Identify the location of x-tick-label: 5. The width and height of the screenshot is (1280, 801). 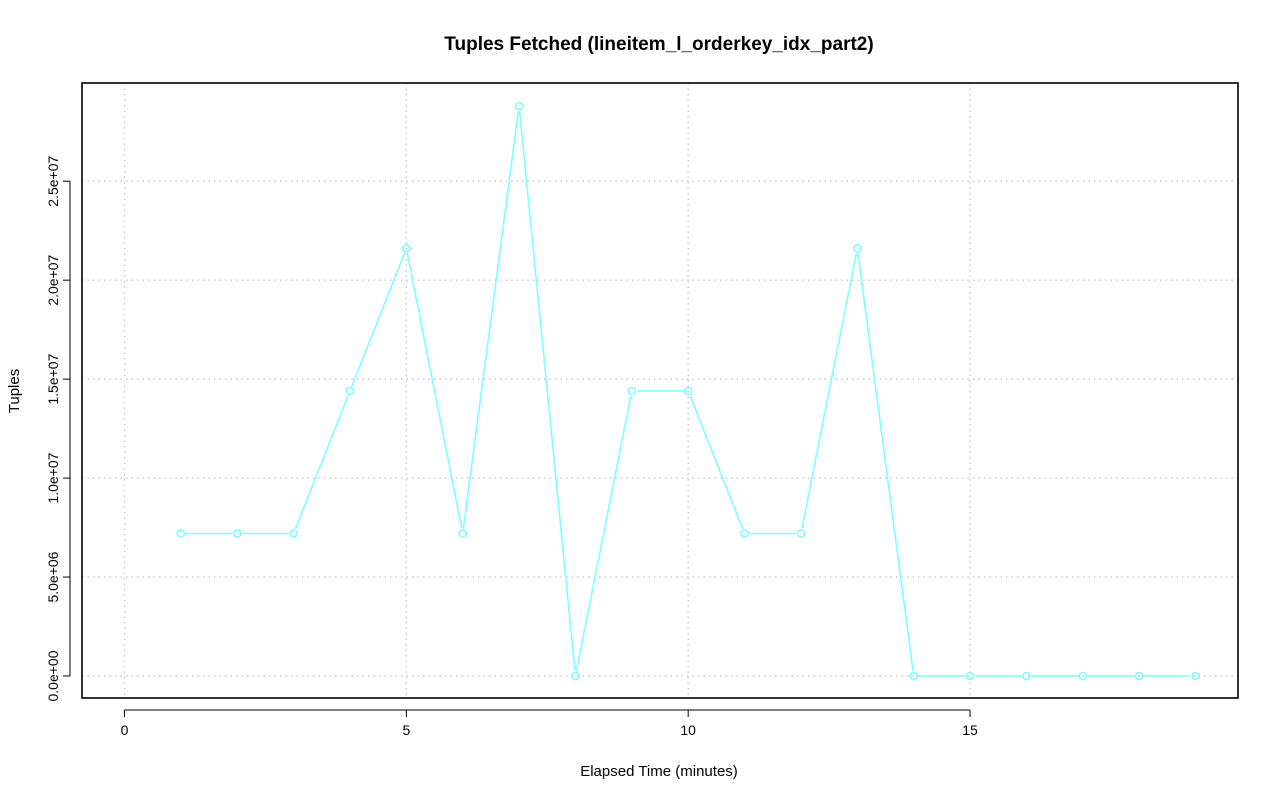
(406, 730).